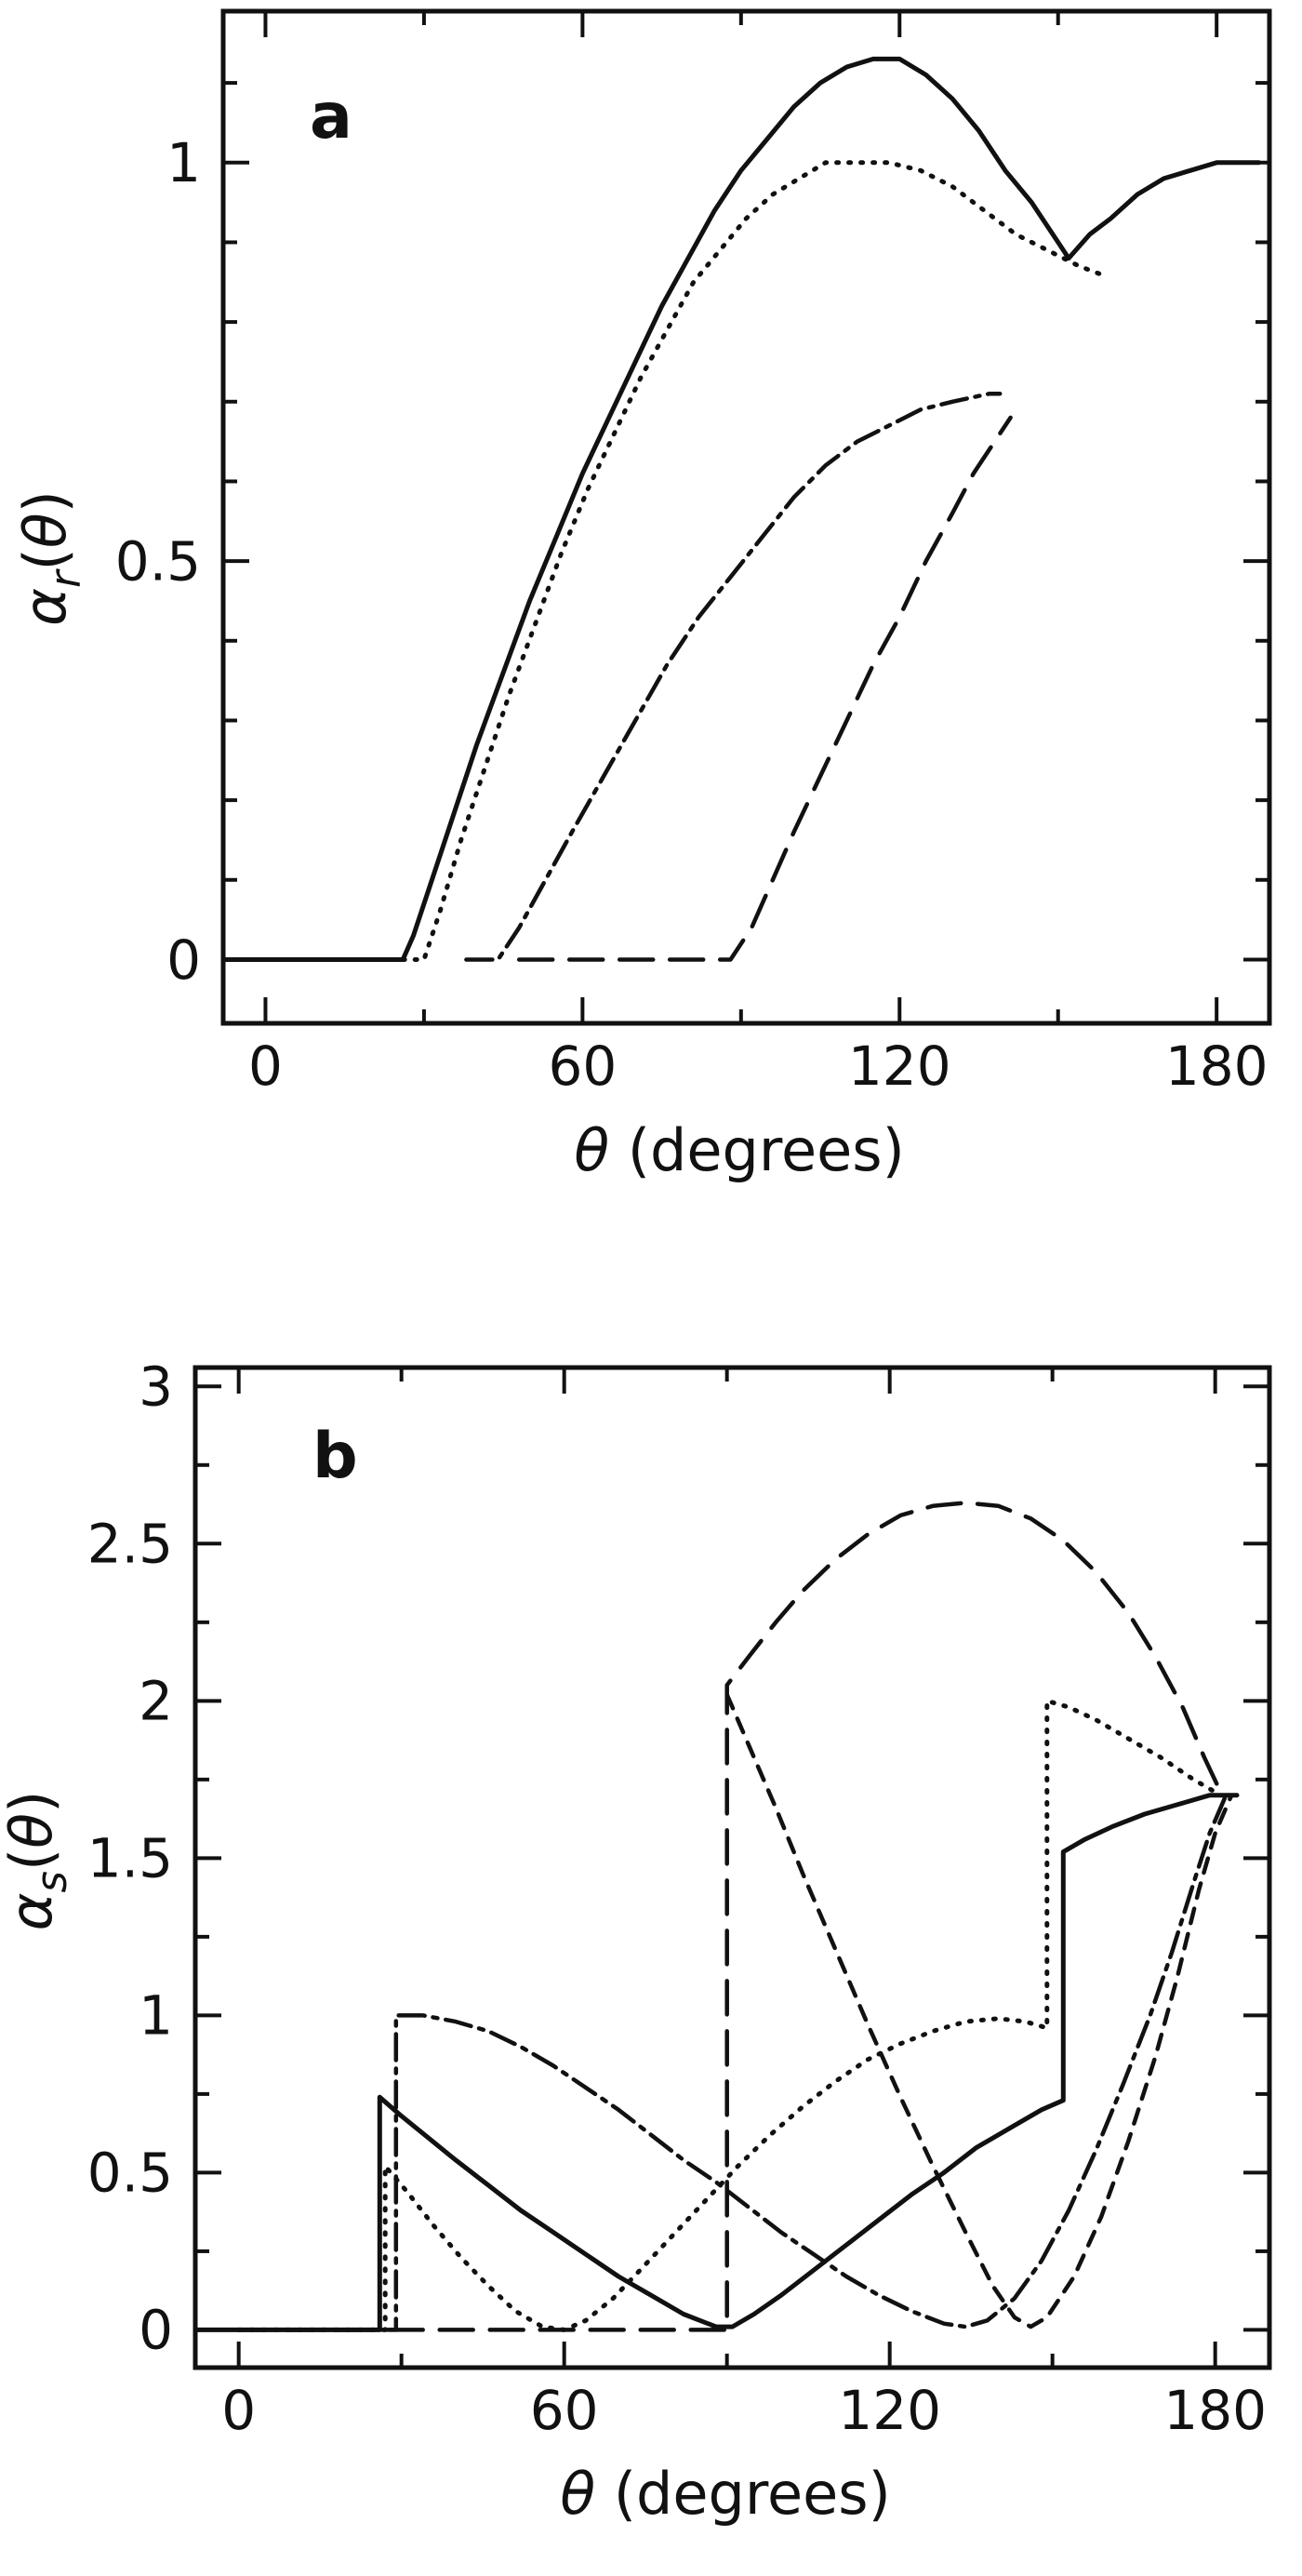 The width and height of the screenshot is (1302, 2576). I want to click on y-axis-label: αs(θ), so click(38, 1861).